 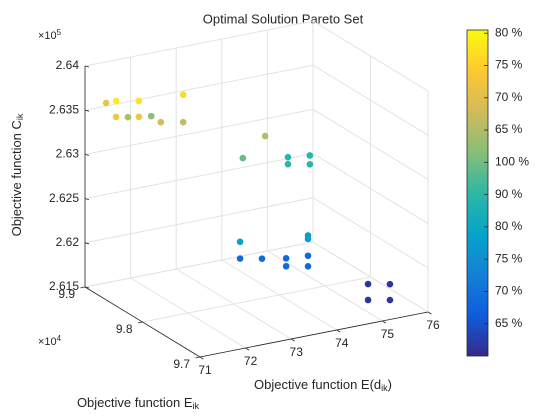 What do you see at coordinates (66, 294) in the screenshot?
I see `y-tick-label: 9.9` at bounding box center [66, 294].